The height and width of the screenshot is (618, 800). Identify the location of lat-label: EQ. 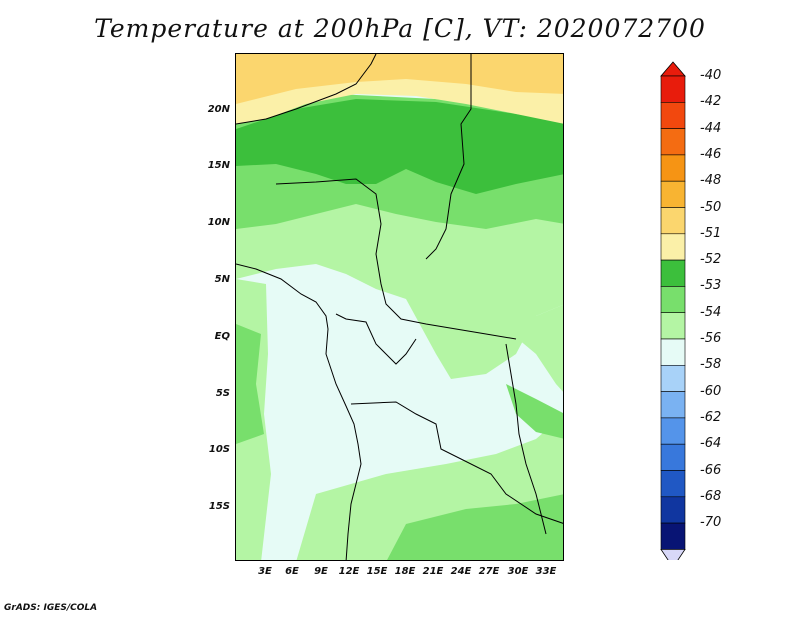
(222, 336).